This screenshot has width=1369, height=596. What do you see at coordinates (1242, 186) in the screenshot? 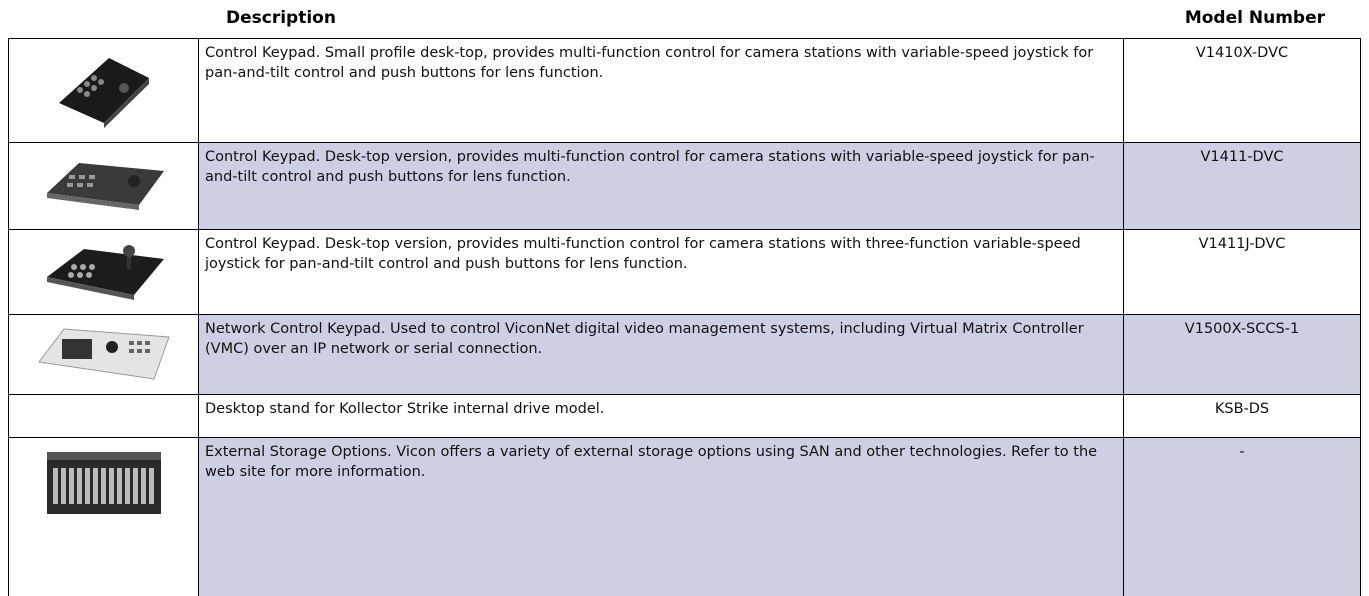
I see `model-number: V1411-DVC` at bounding box center [1242, 186].